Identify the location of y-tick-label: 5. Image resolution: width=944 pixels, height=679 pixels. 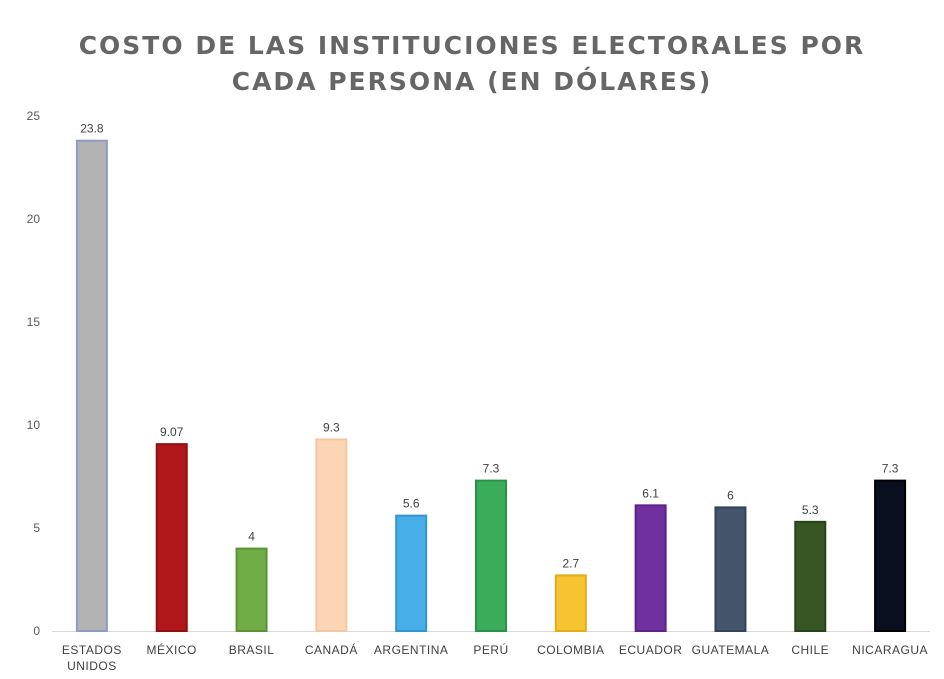
(36, 528).